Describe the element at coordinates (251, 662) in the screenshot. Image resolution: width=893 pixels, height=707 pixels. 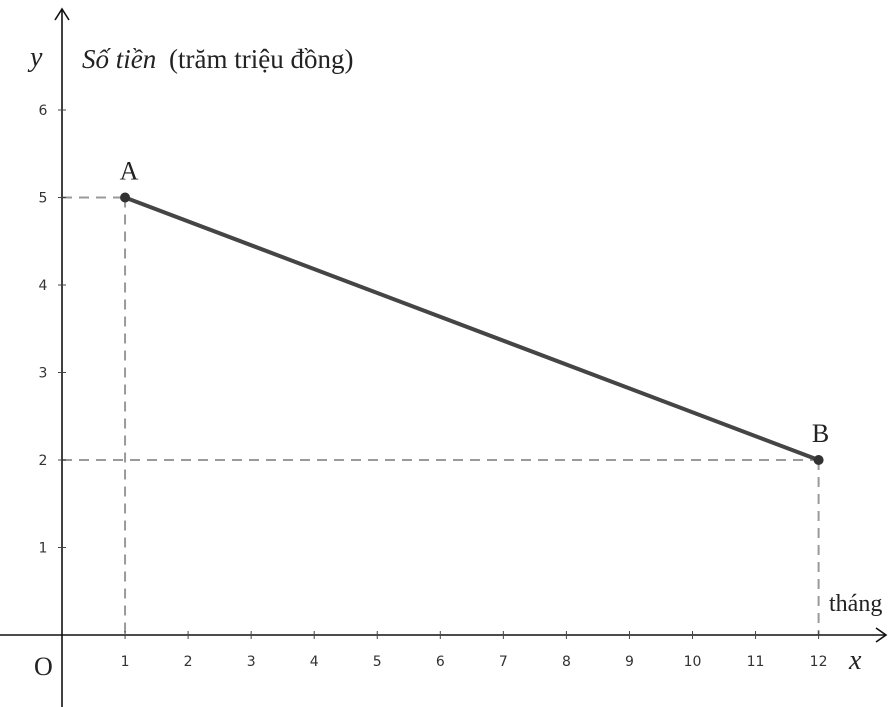
I see `x-tick-label: 3` at that location.